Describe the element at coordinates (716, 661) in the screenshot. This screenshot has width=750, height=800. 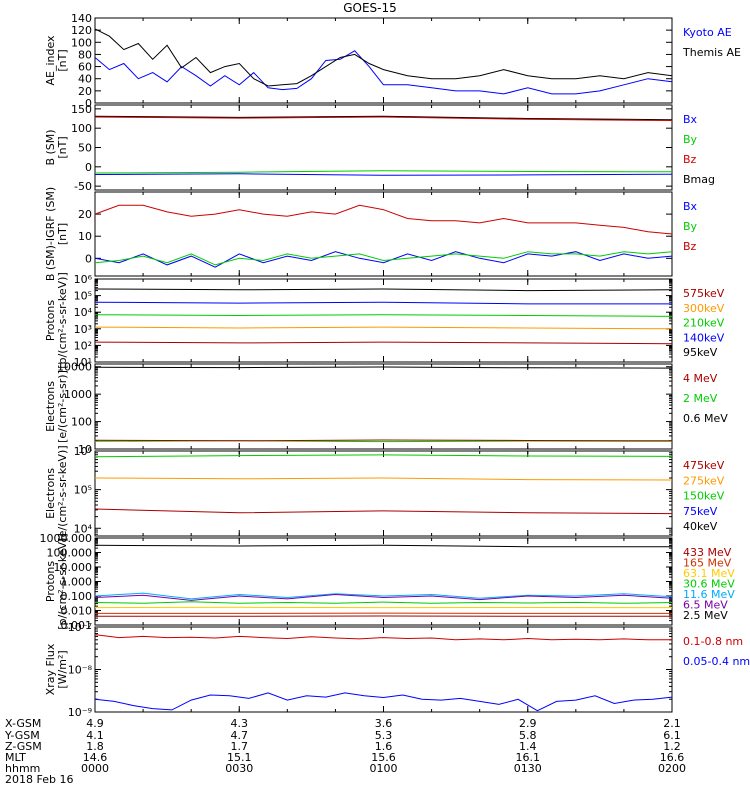
I see `legend-entry: 0.05-0.4 nm` at that location.